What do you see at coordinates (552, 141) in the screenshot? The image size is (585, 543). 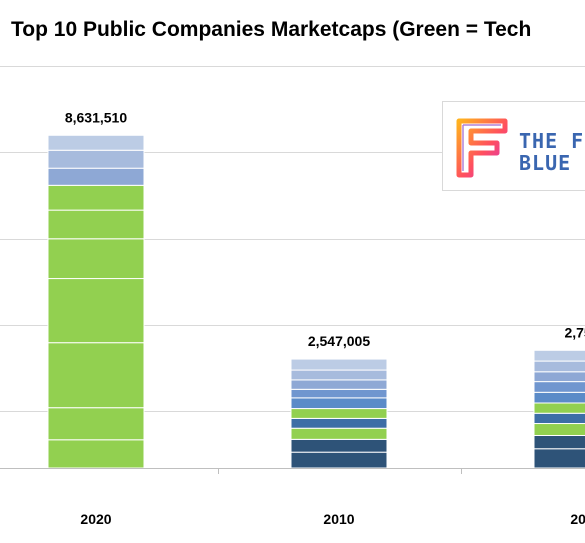 I see `logo-text: THE FI` at bounding box center [552, 141].